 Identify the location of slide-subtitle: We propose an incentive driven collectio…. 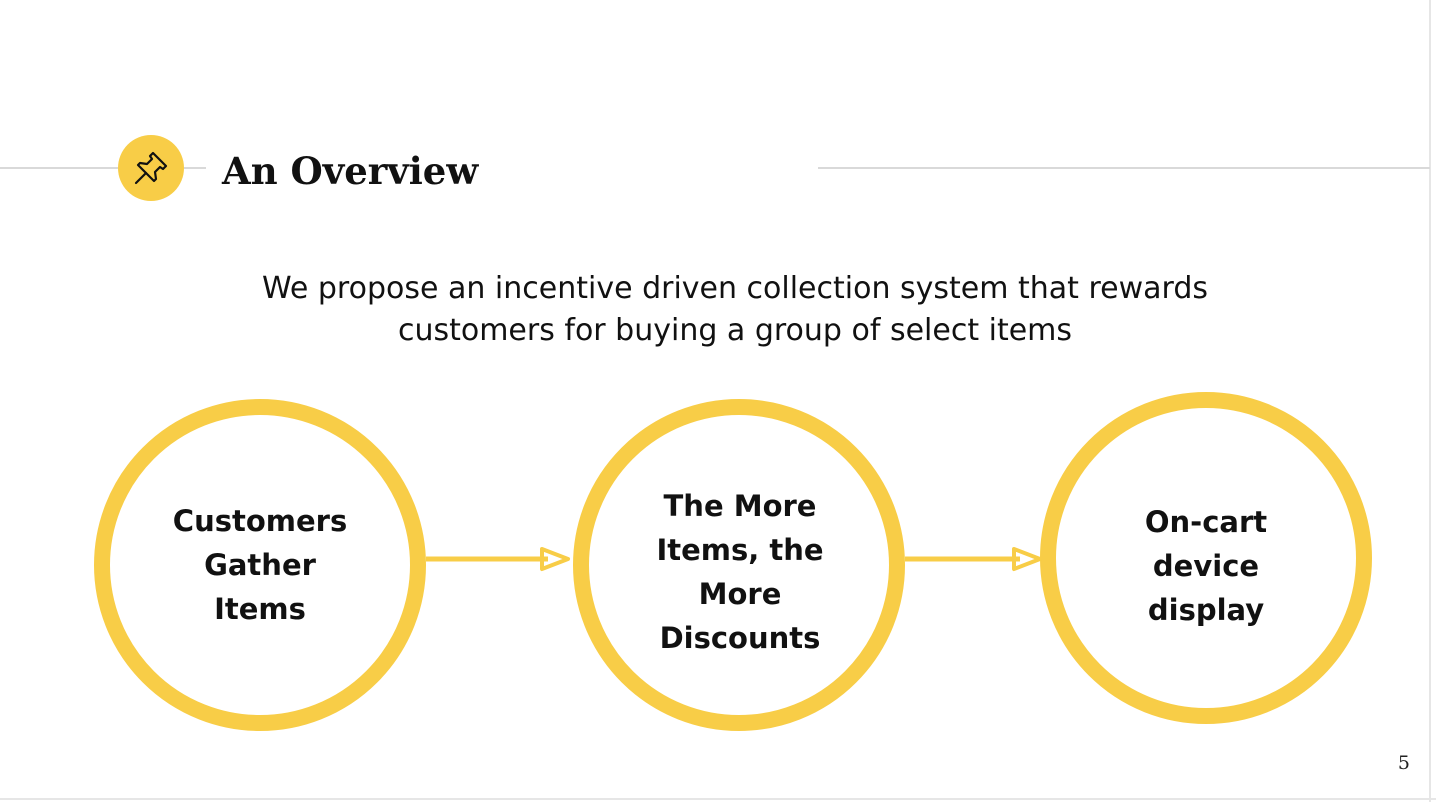
(734, 309).